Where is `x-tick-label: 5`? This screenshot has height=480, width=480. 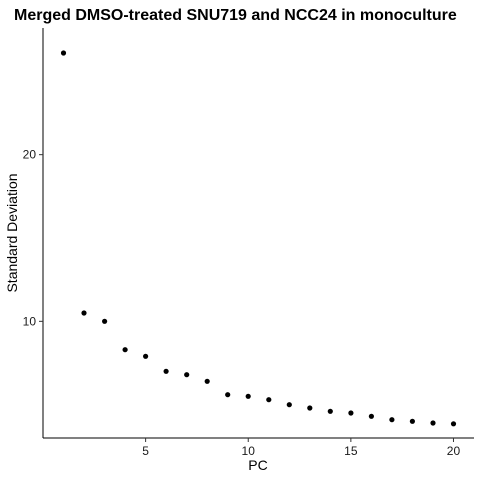
x-tick-label: 5 is located at coordinates (145, 451).